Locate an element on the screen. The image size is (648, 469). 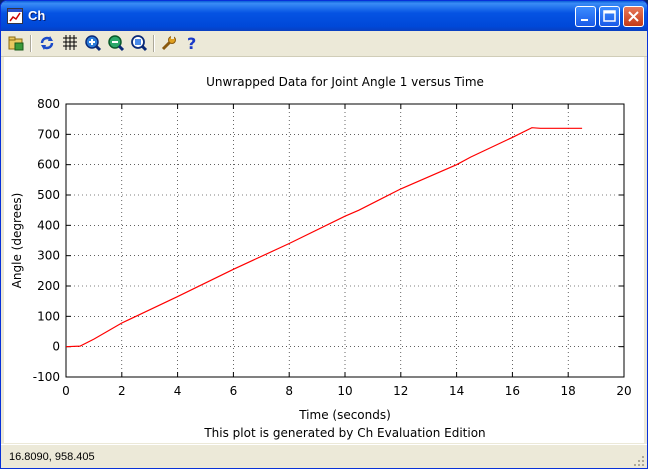
x-tick-label: 4 is located at coordinates (178, 391).